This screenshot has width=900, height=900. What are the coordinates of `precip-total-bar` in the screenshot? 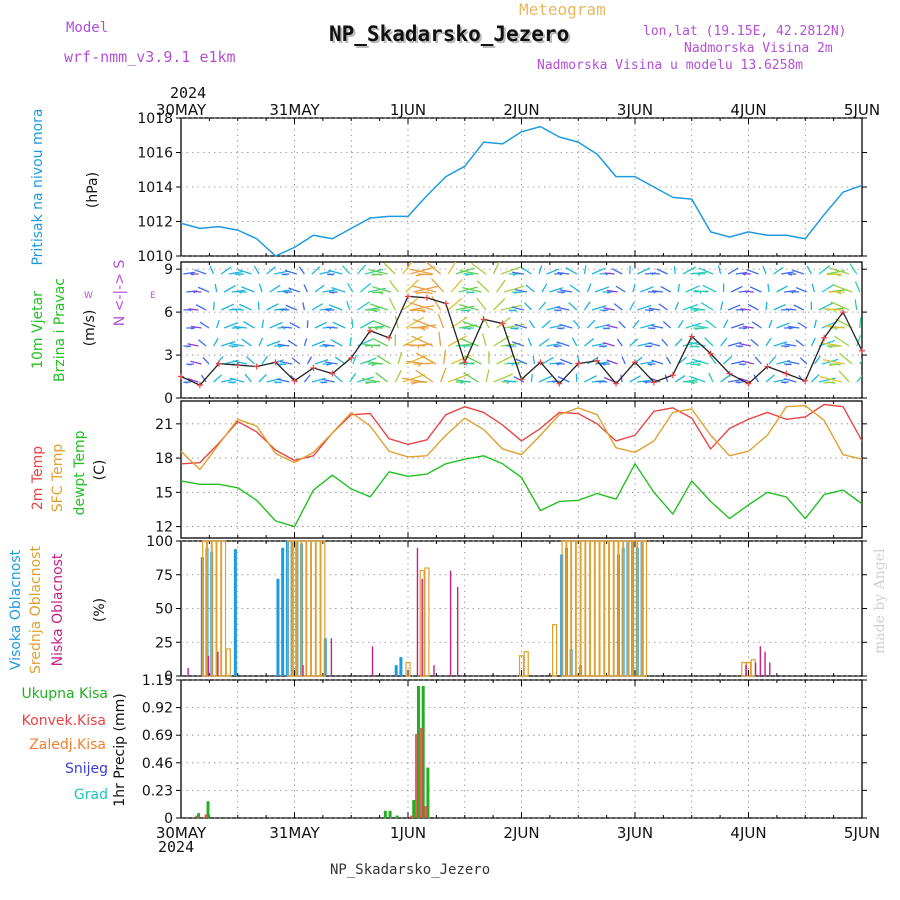 It's located at (199, 815).